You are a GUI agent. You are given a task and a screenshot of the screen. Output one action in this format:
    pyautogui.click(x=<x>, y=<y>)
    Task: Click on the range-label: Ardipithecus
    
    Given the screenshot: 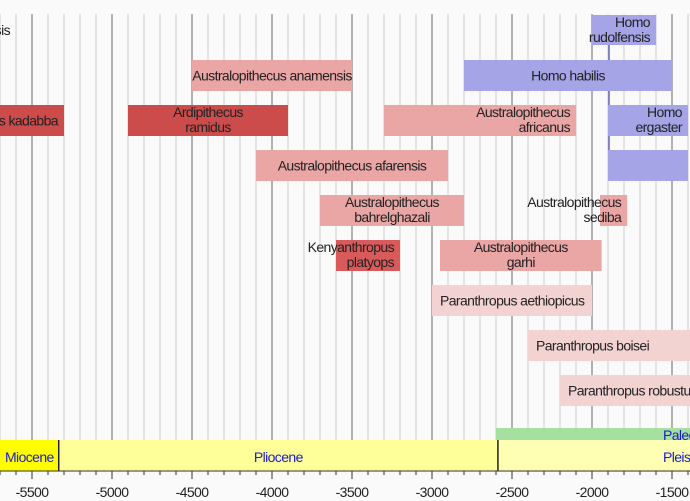 What is the action you would take?
    pyautogui.click(x=208, y=112)
    